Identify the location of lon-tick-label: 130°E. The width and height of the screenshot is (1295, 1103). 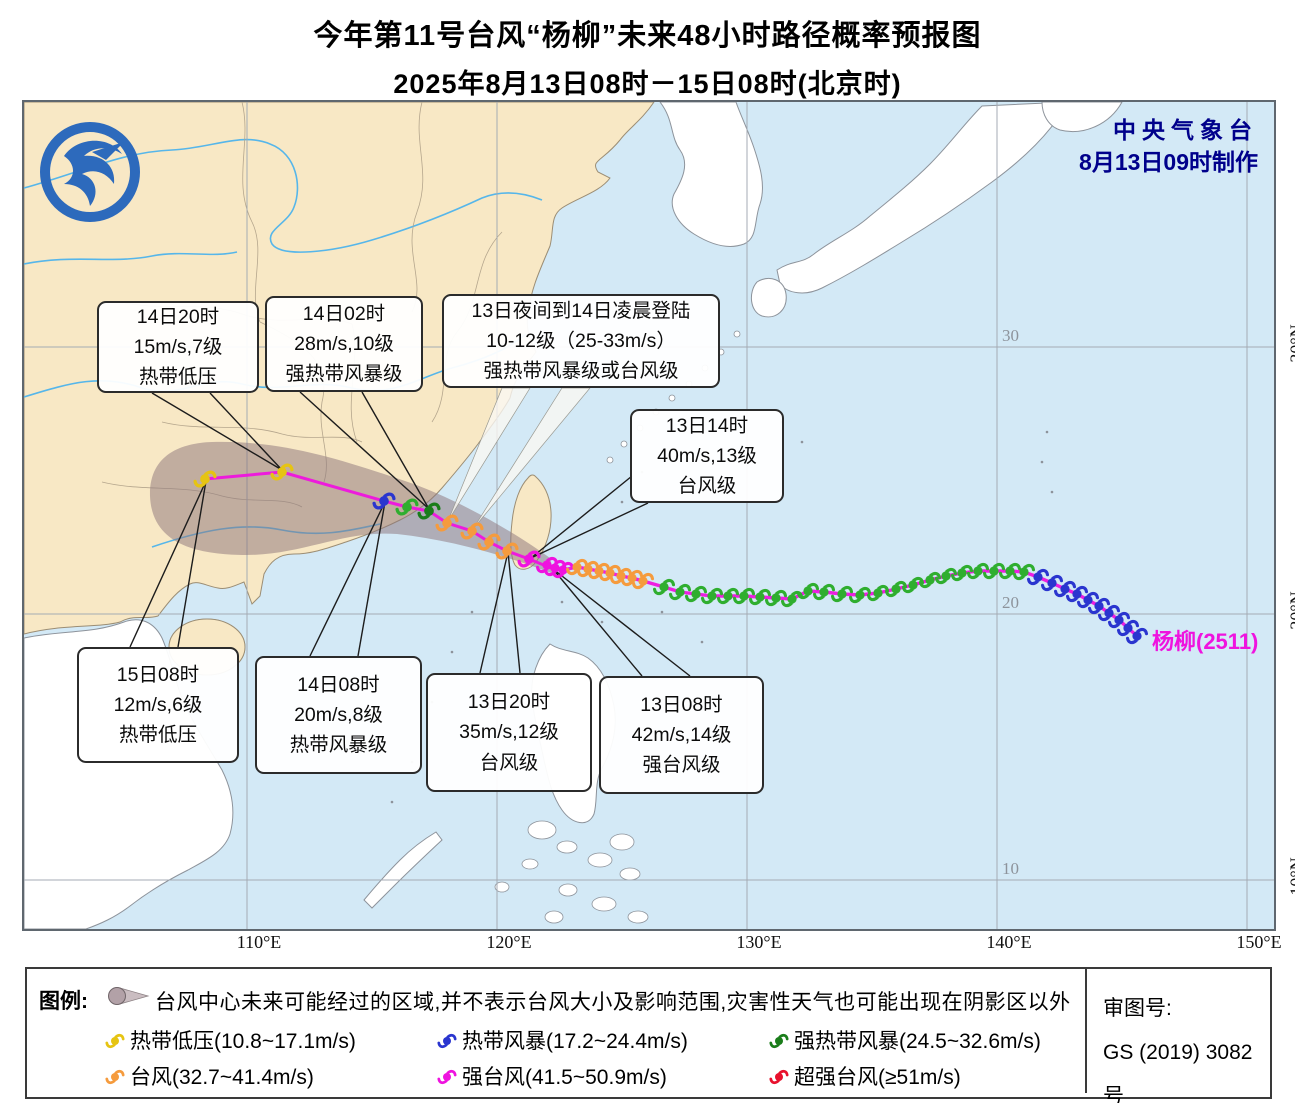
(759, 942).